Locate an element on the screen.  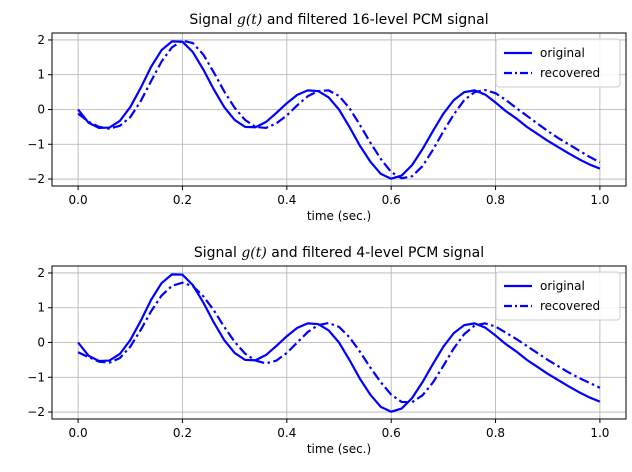
chart-title-suffix: and filtered 4-level PCM signal is located at coordinates (375, 253).